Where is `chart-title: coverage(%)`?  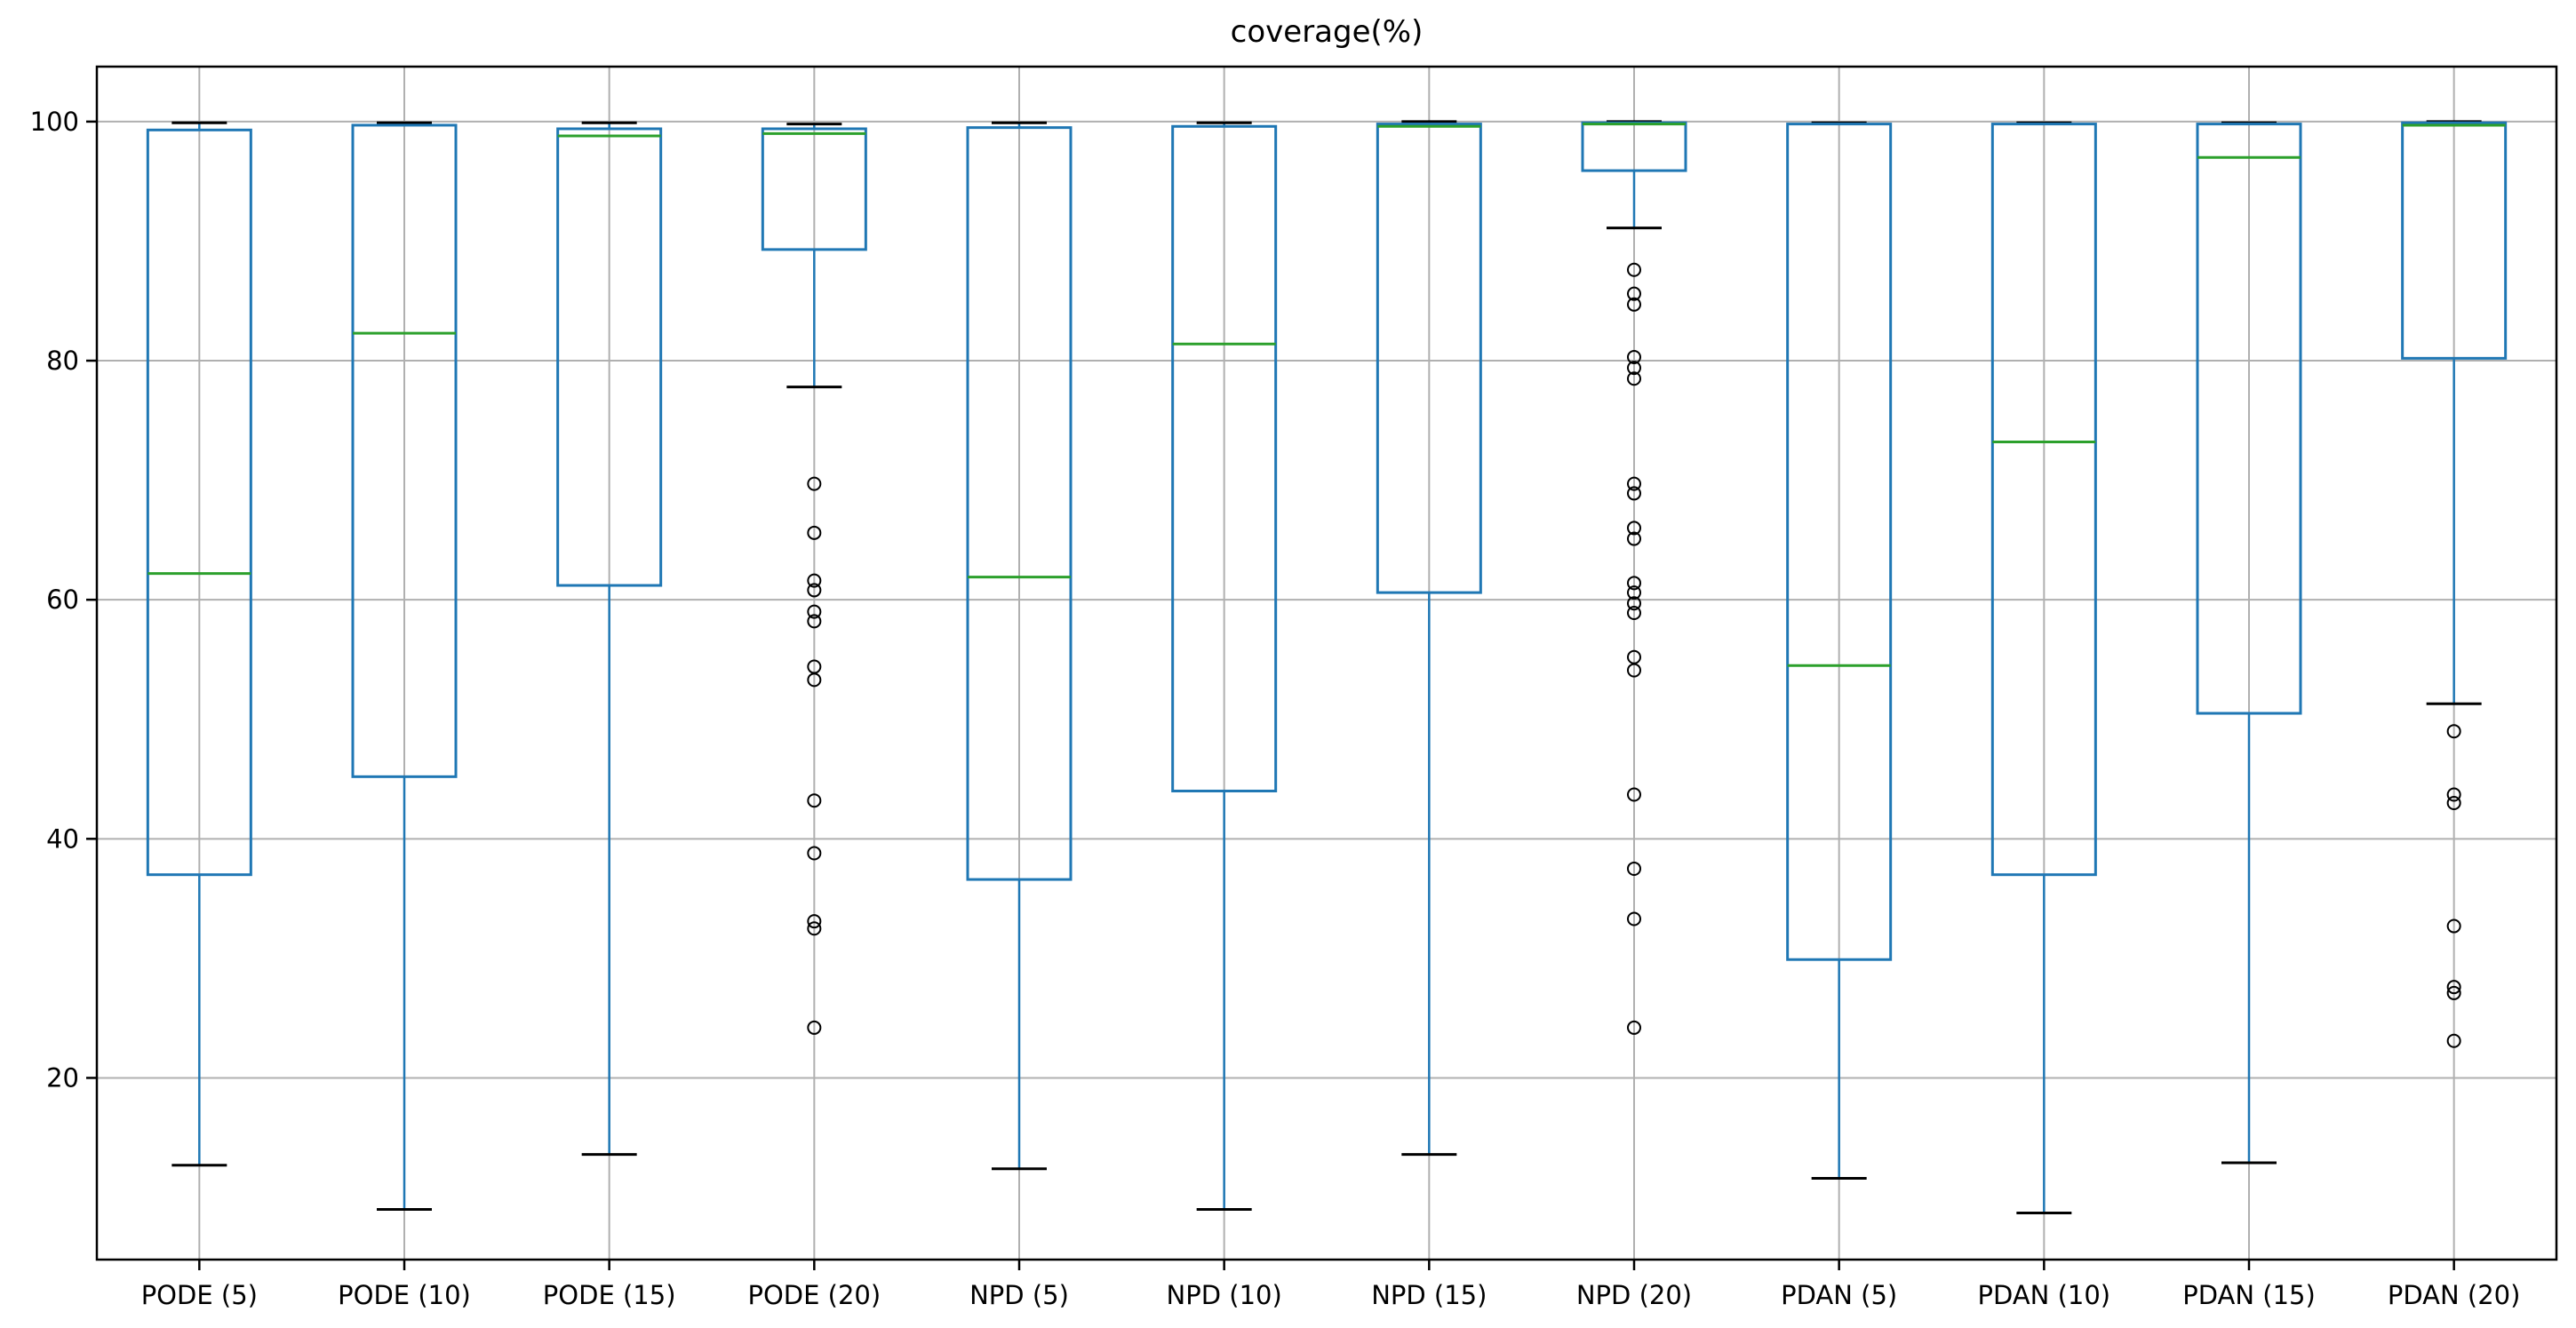 chart-title: coverage(%) is located at coordinates (1327, 32).